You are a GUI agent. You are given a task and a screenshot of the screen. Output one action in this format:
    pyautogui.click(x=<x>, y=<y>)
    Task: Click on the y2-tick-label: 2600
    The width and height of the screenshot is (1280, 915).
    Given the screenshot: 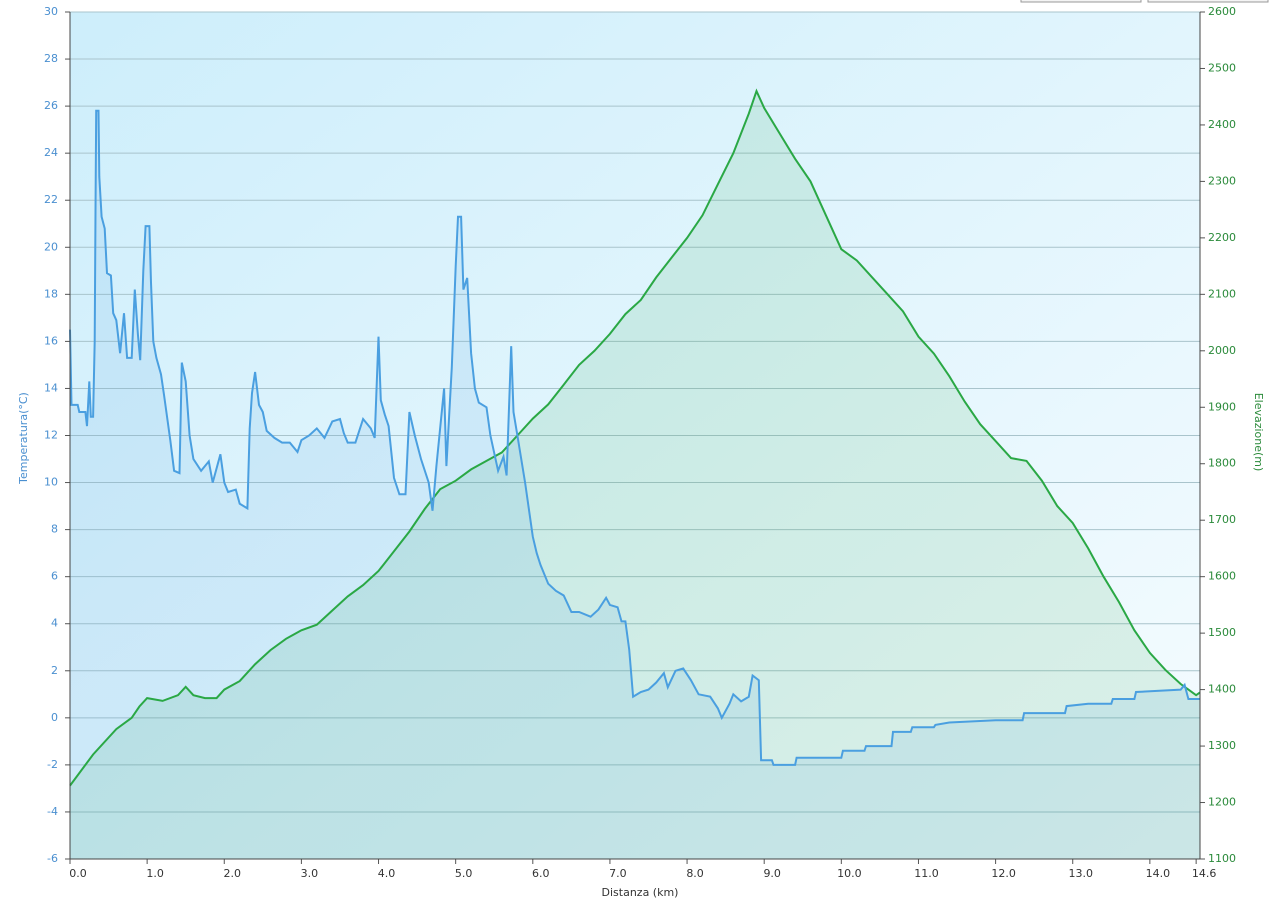 What is the action you would take?
    pyautogui.click(x=1222, y=11)
    